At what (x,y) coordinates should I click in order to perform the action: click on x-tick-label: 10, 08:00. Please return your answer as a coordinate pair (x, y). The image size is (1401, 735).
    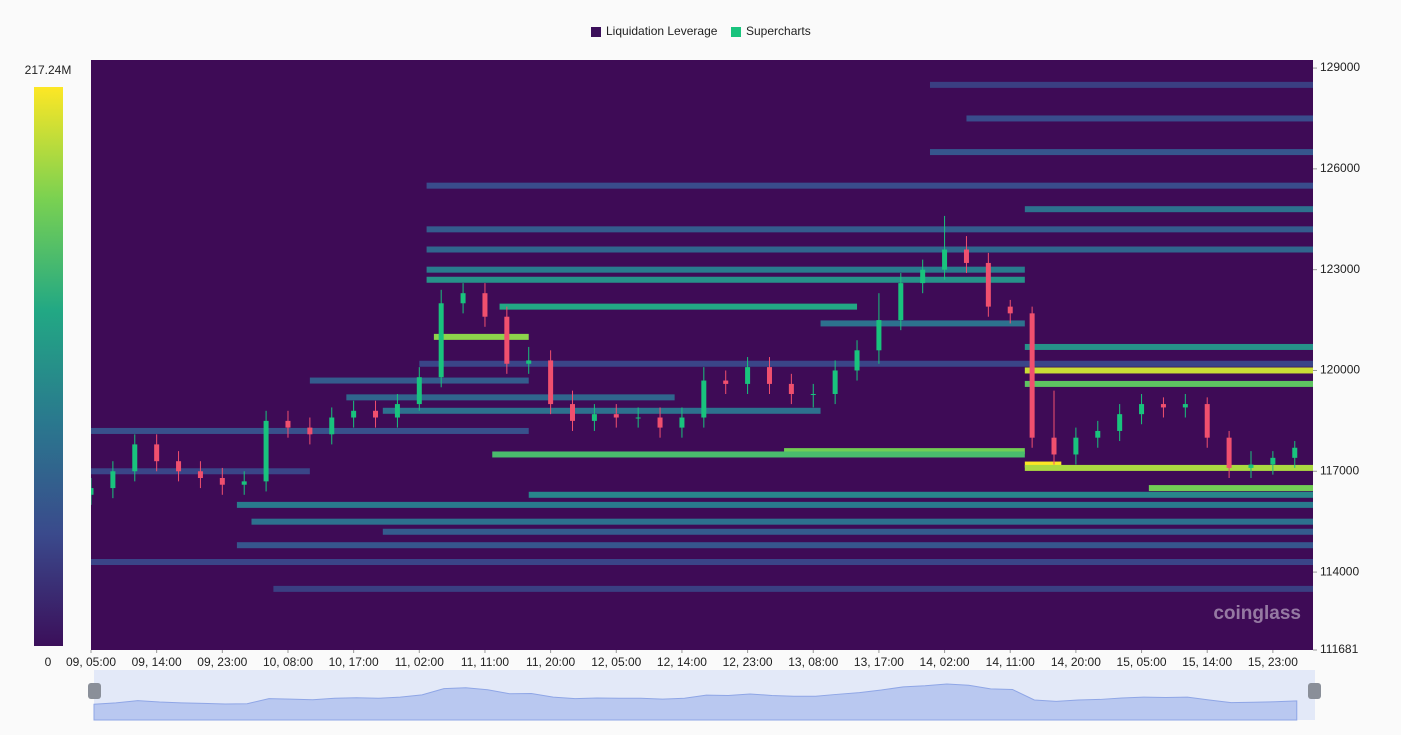
    Looking at the image, I should click on (288, 662).